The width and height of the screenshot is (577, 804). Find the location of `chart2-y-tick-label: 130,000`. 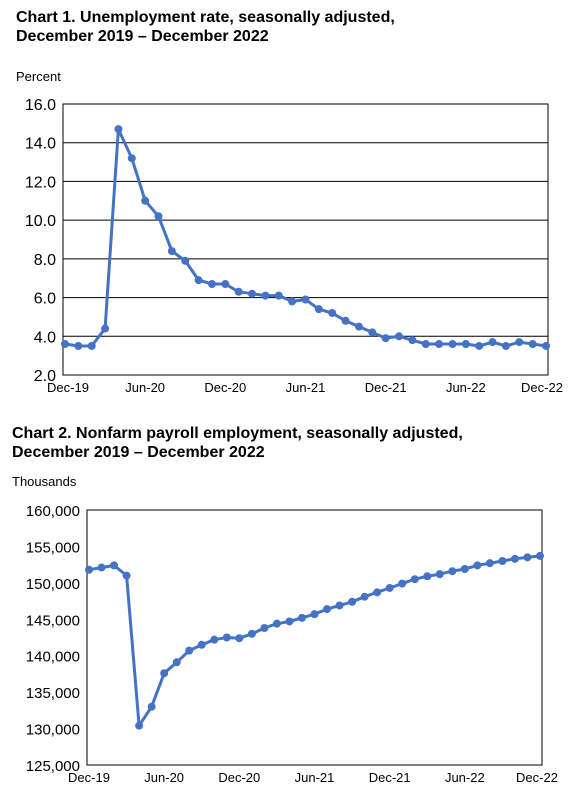

chart2-y-tick-label: 130,000 is located at coordinates (53, 730).